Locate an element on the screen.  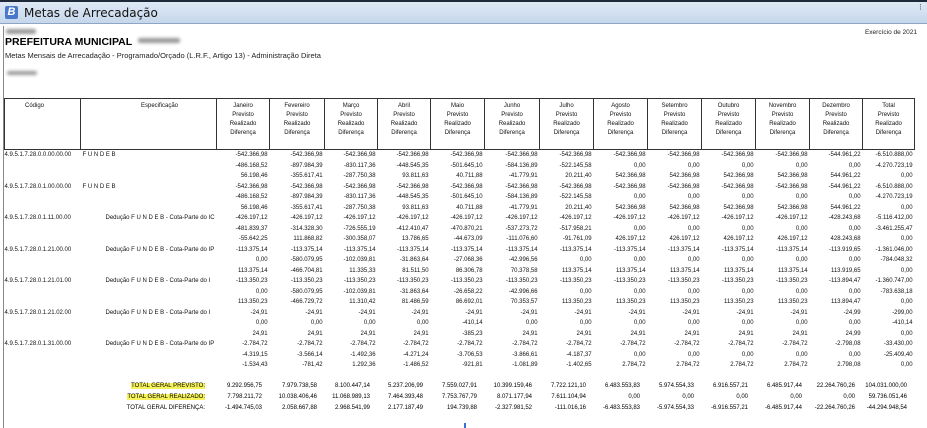
value-diferenca: 13.786,65 is located at coordinates (415, 239).